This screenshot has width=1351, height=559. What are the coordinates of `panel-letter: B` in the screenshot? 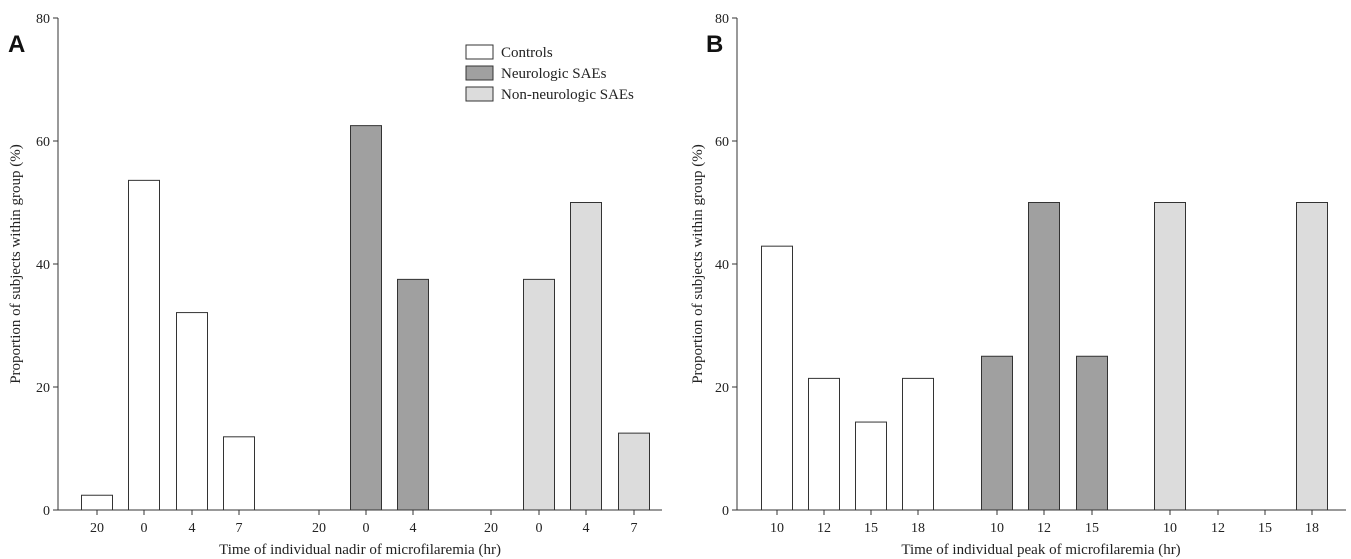 It's located at (714, 44).